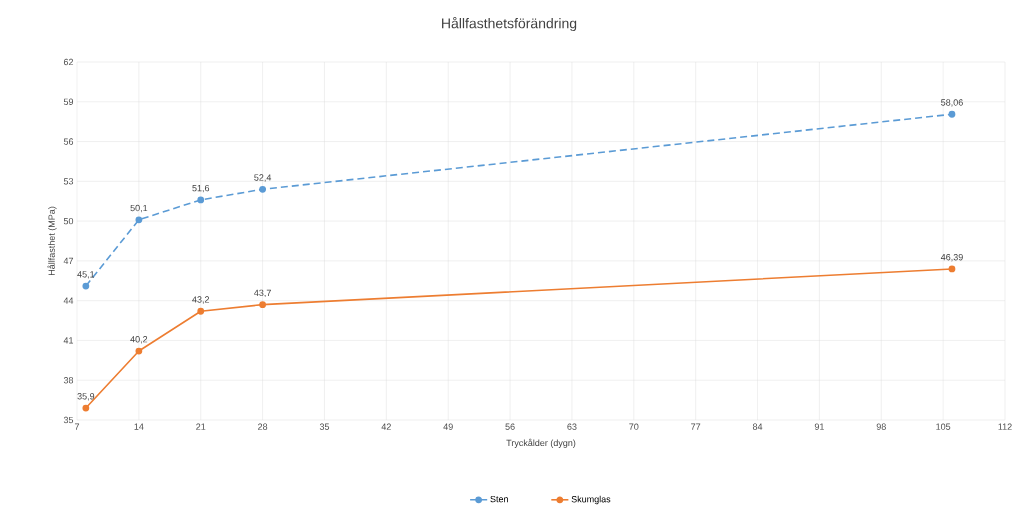 The image size is (1018, 522). Describe the element at coordinates (952, 103) in the screenshot. I see `data-label: 58,06` at that location.